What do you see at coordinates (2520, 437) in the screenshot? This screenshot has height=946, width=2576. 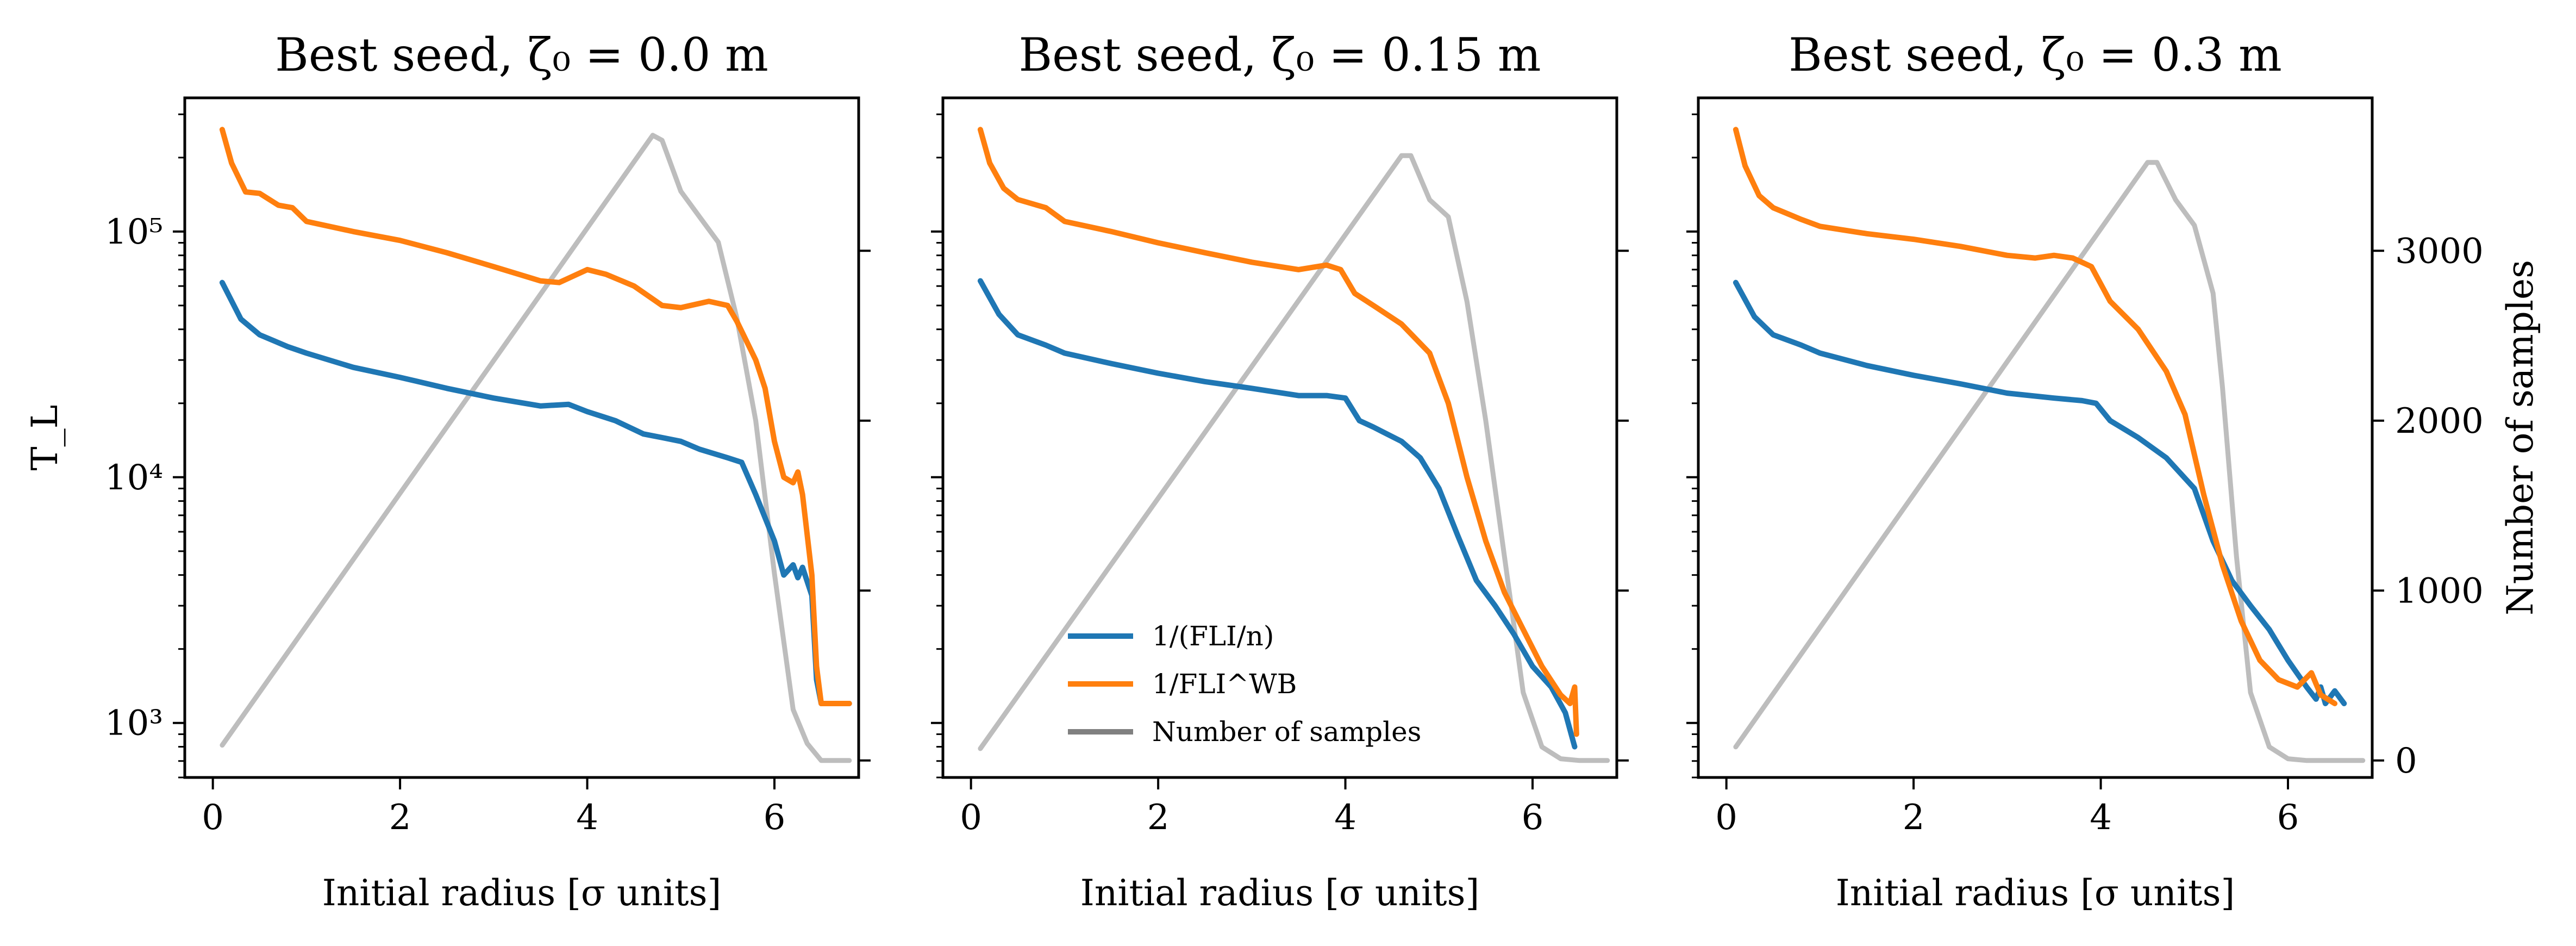 I see `secondary-y-axis-label: Number of samples` at bounding box center [2520, 437].